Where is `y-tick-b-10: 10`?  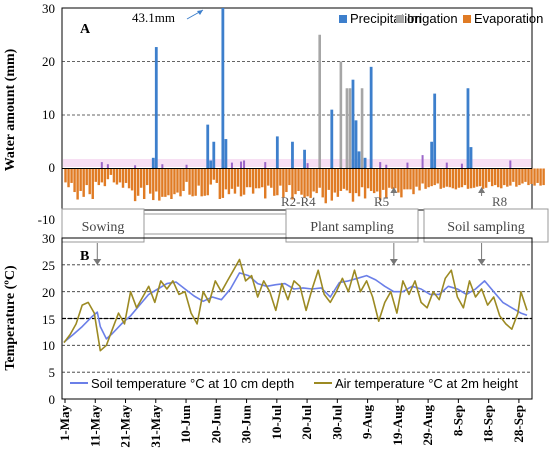
y-tick-b-10: 10 is located at coordinates (48, 345).